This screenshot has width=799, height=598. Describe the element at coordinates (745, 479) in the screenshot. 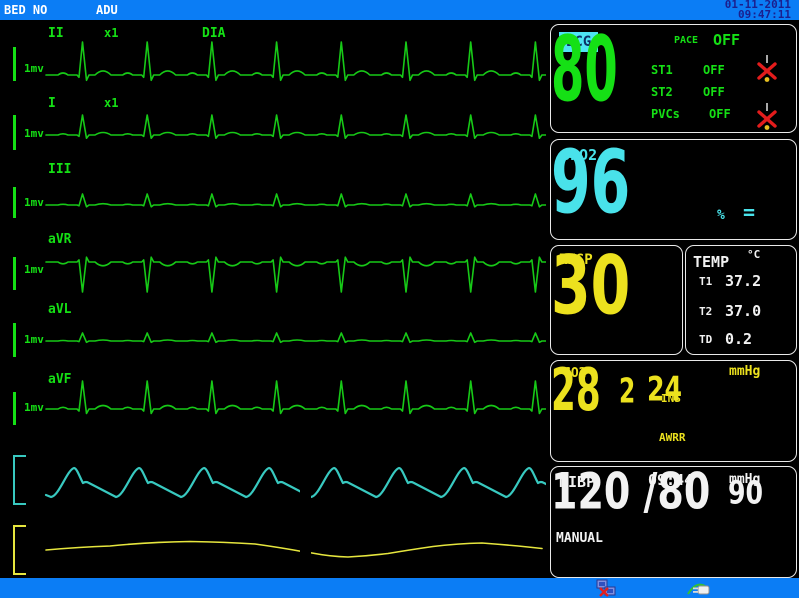

I see `nibp-unit: mmHg` at that location.